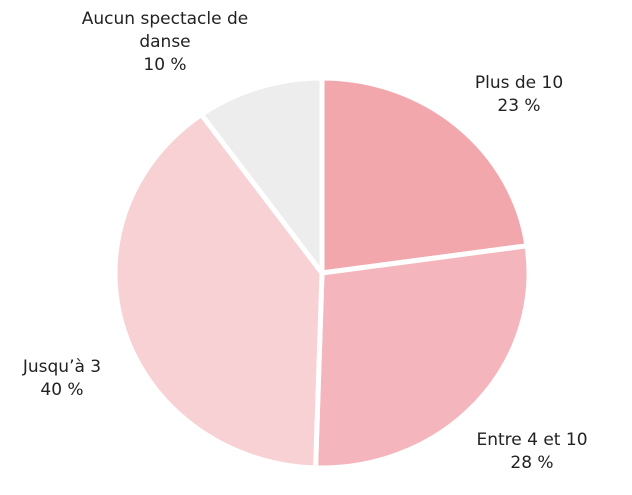 The height and width of the screenshot is (495, 632). What do you see at coordinates (532, 452) in the screenshot?
I see `slice-label: Entre 4 et 10 28 %` at bounding box center [532, 452].